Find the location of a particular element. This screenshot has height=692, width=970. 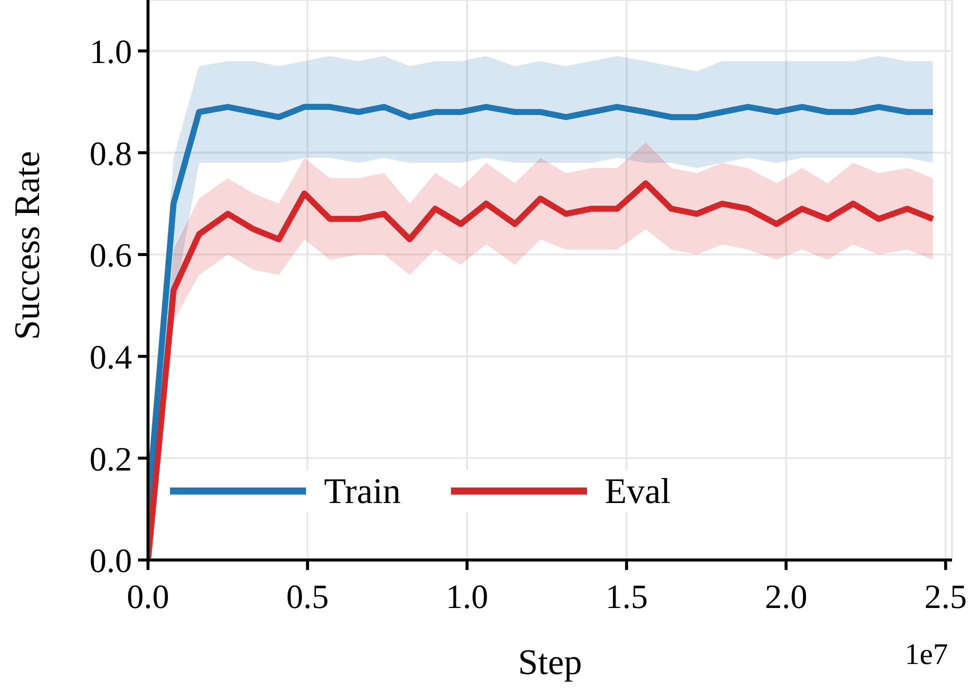

y-tick-label: 1.0 is located at coordinates (111, 52).